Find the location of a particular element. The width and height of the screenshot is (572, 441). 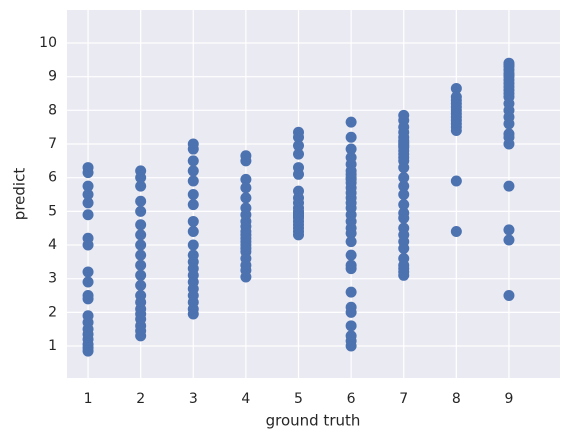

y-tick-label: 4 is located at coordinates (52, 245).